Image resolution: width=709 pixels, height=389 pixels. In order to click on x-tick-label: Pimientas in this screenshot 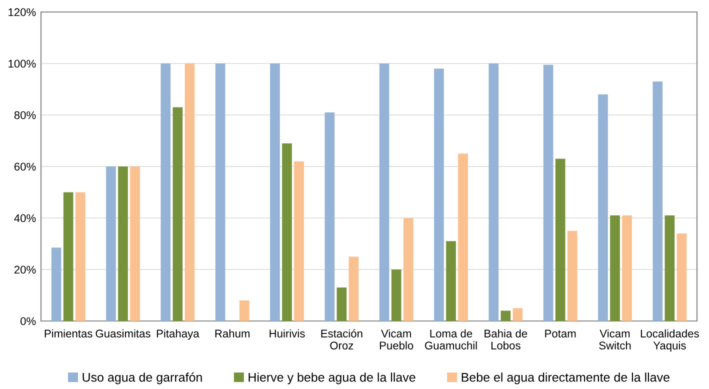, I will do `click(68, 333)`.